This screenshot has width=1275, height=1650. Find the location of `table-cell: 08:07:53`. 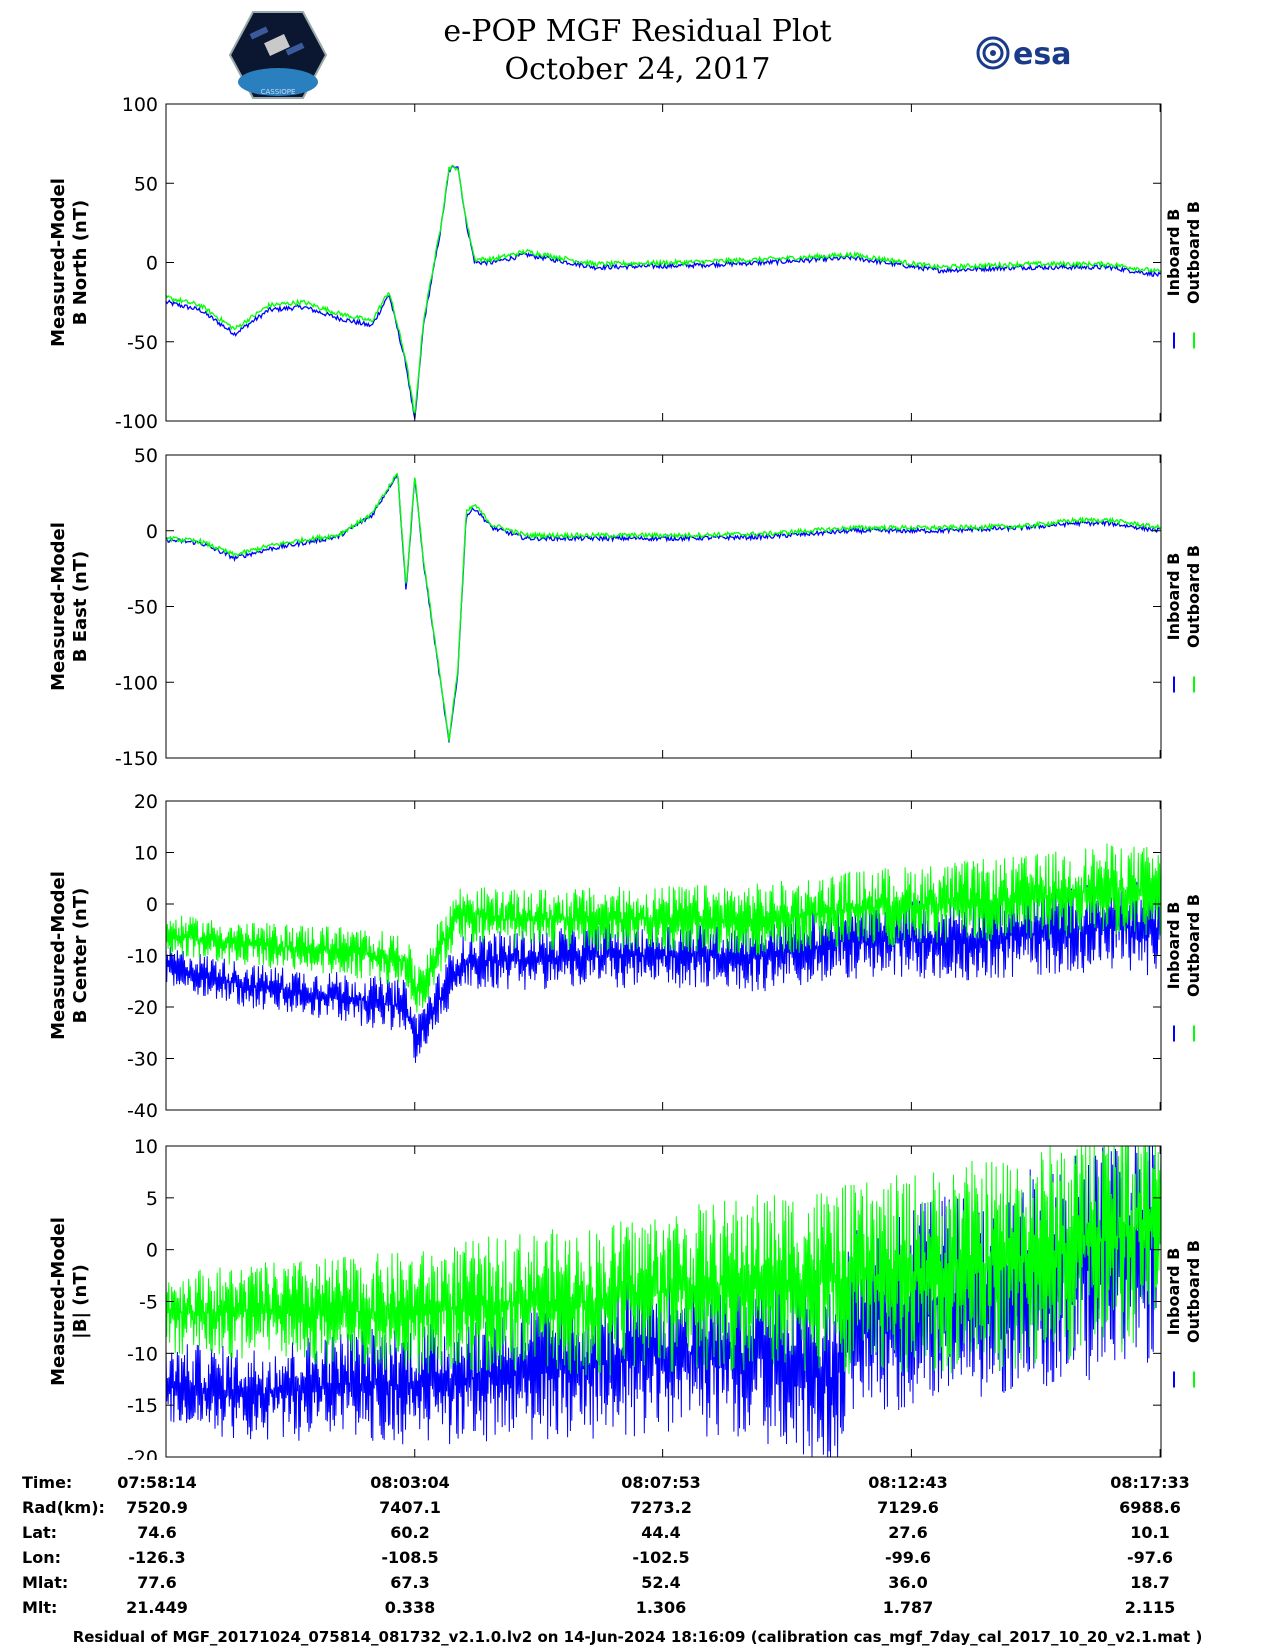

table-cell: 08:07:53 is located at coordinates (661, 1482).